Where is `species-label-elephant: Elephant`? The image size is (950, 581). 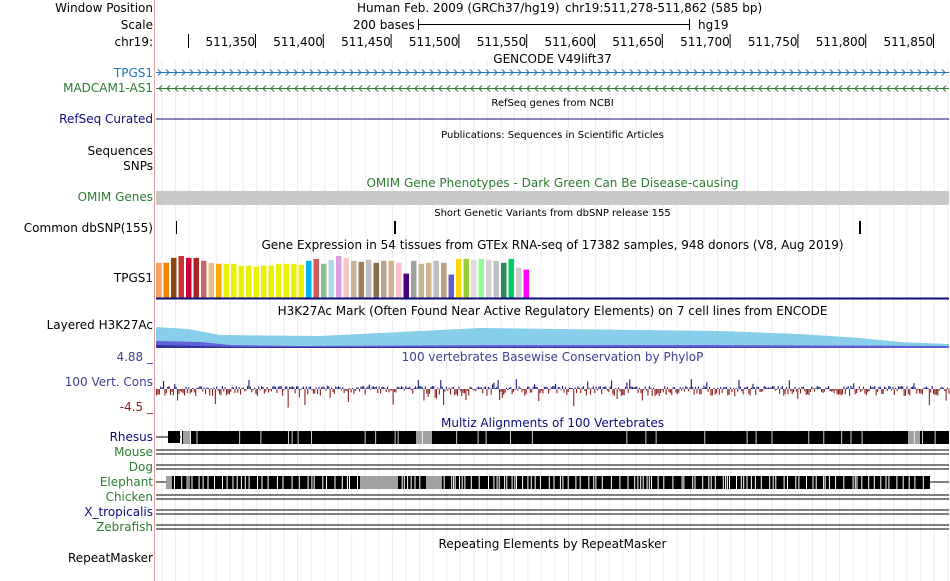
species-label-elephant: Elephant is located at coordinates (126, 482).